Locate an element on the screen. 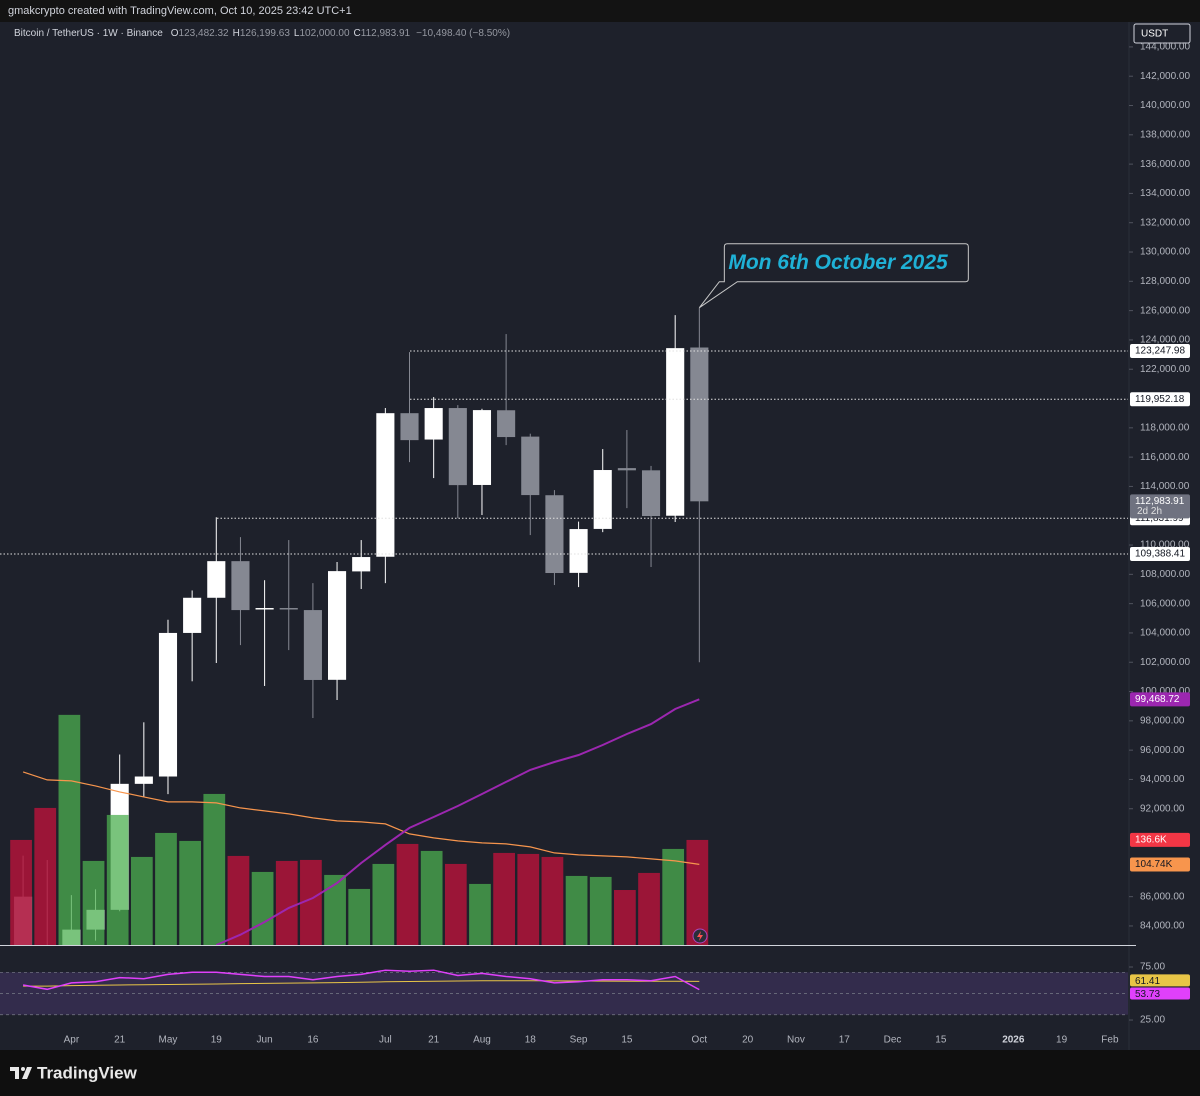 This screenshot has height=1096, width=1200. y-tick-label: 116,000.00 is located at coordinates (1165, 457).